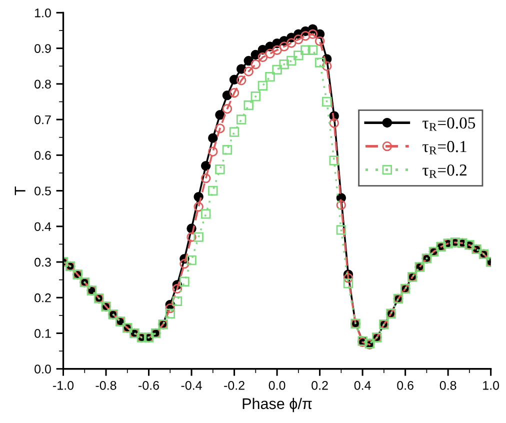 The image size is (506, 423). I want to click on y-tick-label: 0.4, so click(43, 227).